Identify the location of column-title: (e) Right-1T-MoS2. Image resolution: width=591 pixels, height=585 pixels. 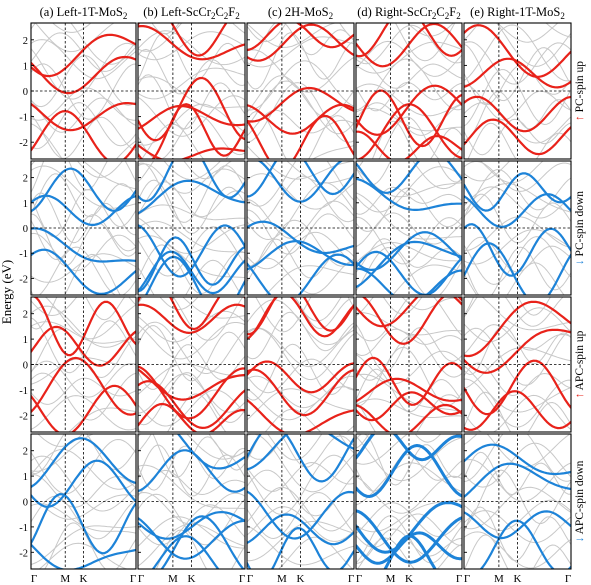
(517, 13).